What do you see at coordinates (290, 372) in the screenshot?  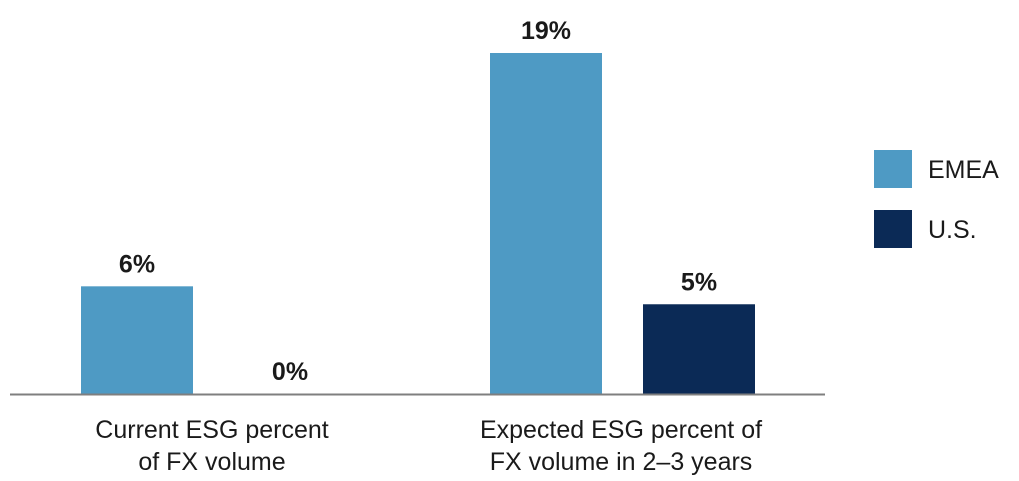 I see `data-label-us-cat1: 0%` at bounding box center [290, 372].